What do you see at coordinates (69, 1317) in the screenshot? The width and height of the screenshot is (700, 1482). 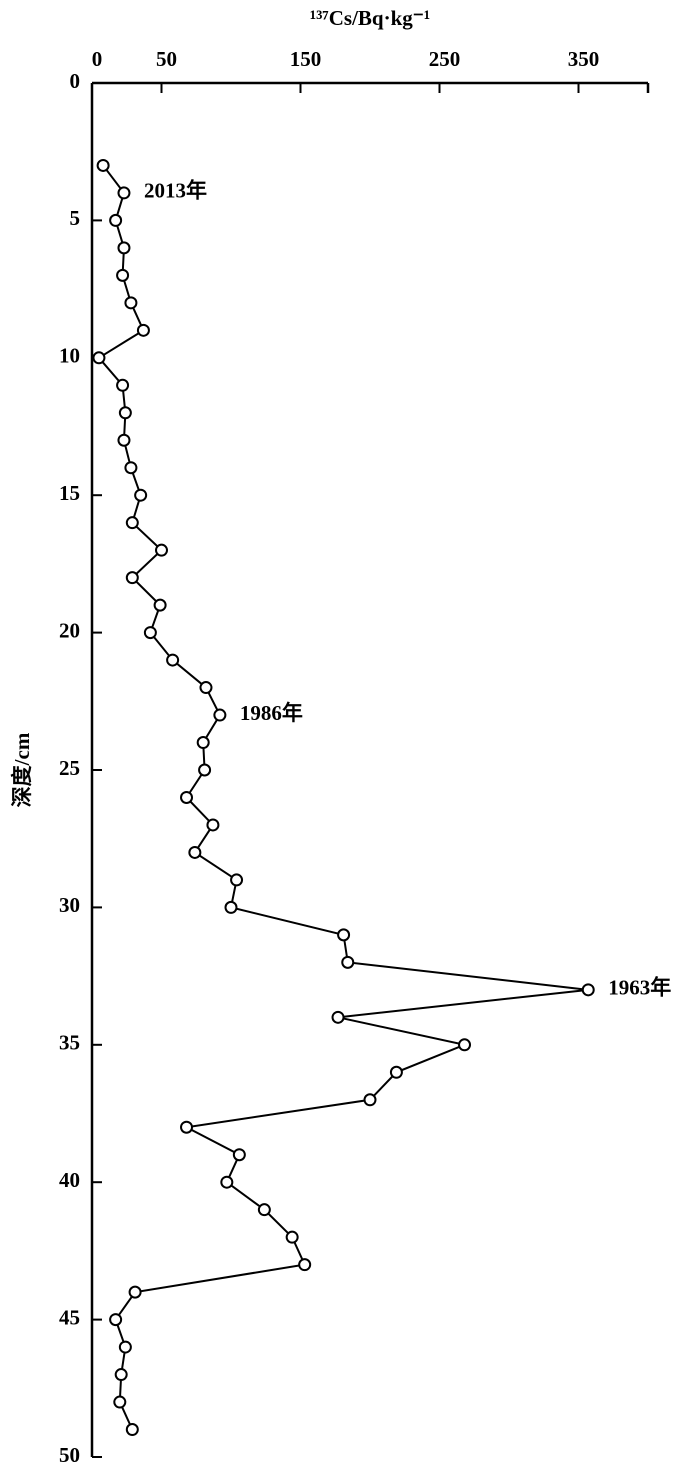 I see `y-tick-label: 45` at bounding box center [69, 1317].